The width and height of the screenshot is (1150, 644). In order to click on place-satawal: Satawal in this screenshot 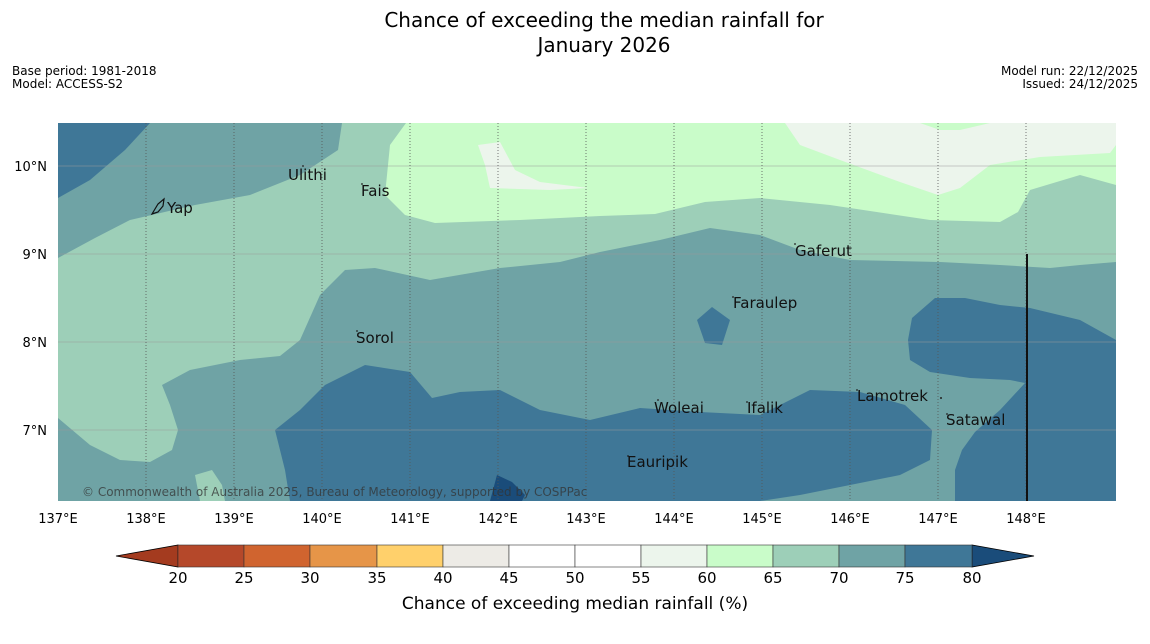, I will do `click(975, 420)`.